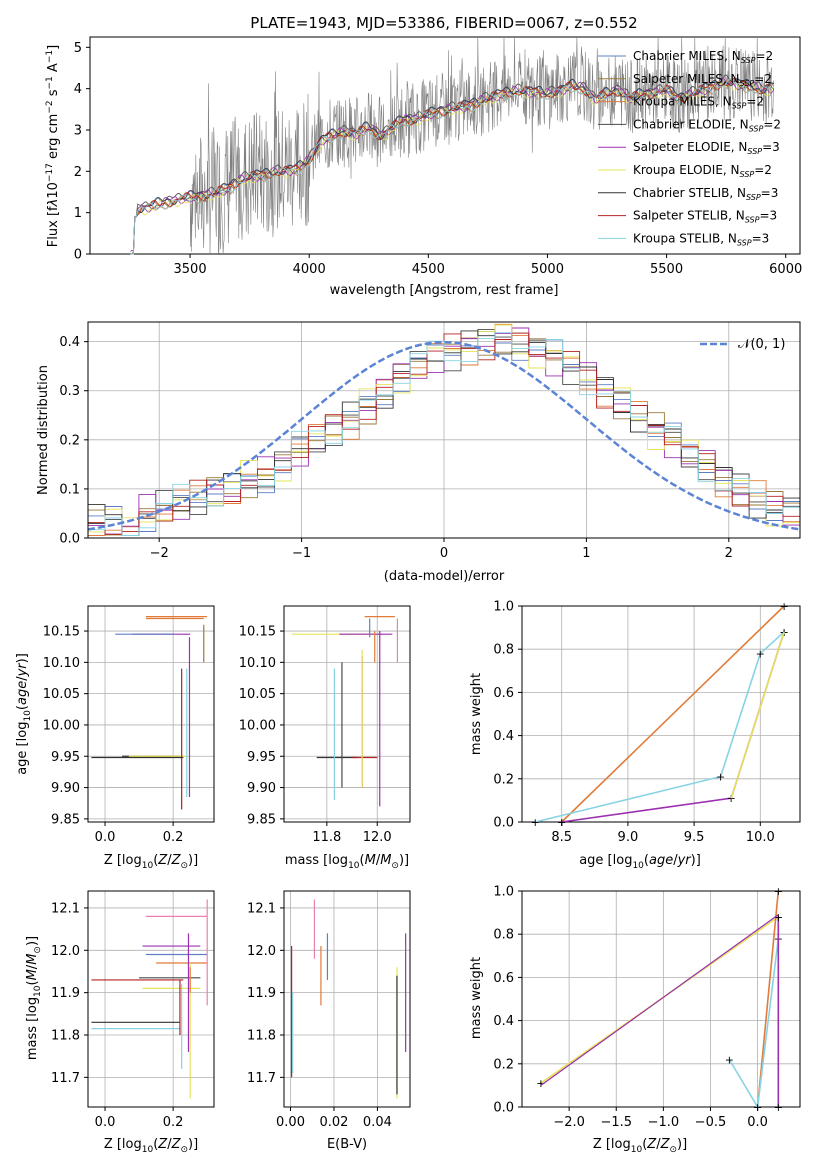 This screenshot has height=1170, width=819. I want to click on p-ageM-ytick-label: 10.05, so click(257, 694).